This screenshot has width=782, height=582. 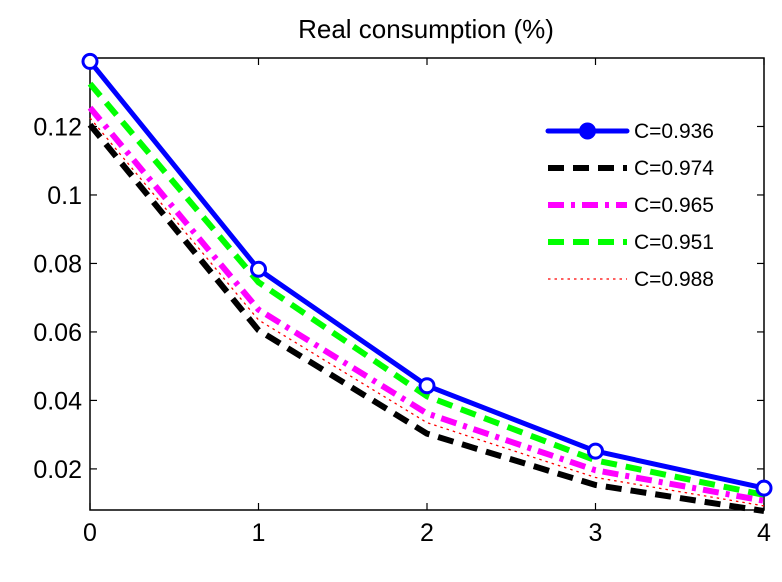 I want to click on legend-label: C=0.951, so click(x=674, y=242).